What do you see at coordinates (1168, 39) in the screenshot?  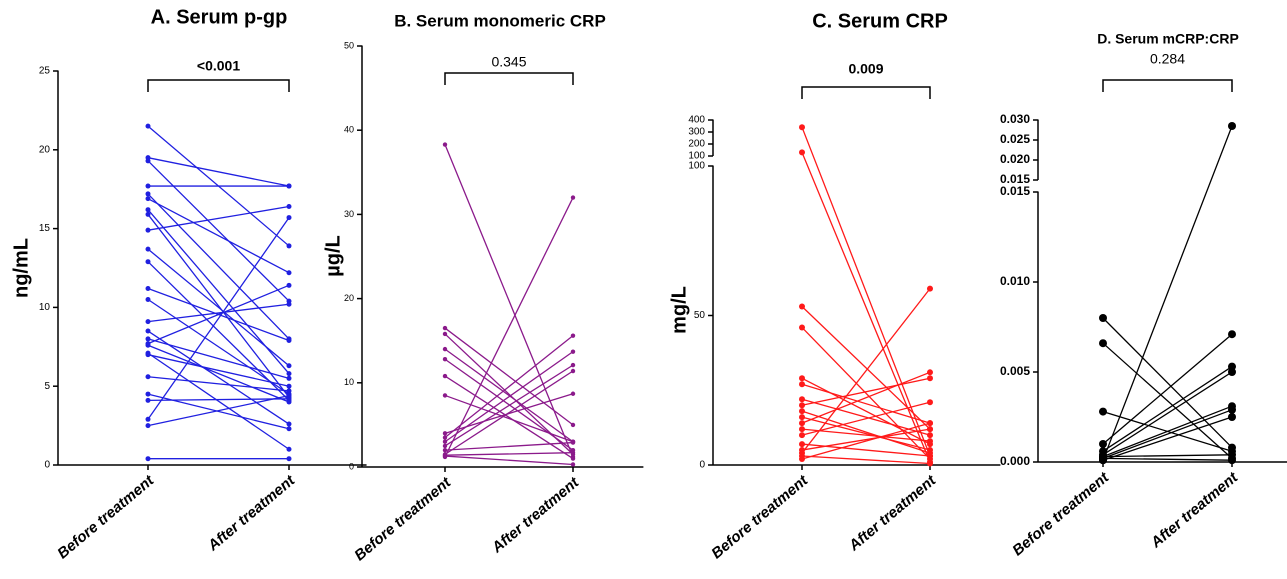 I see `panel-title: D. Serum mCRP:CRP` at bounding box center [1168, 39].